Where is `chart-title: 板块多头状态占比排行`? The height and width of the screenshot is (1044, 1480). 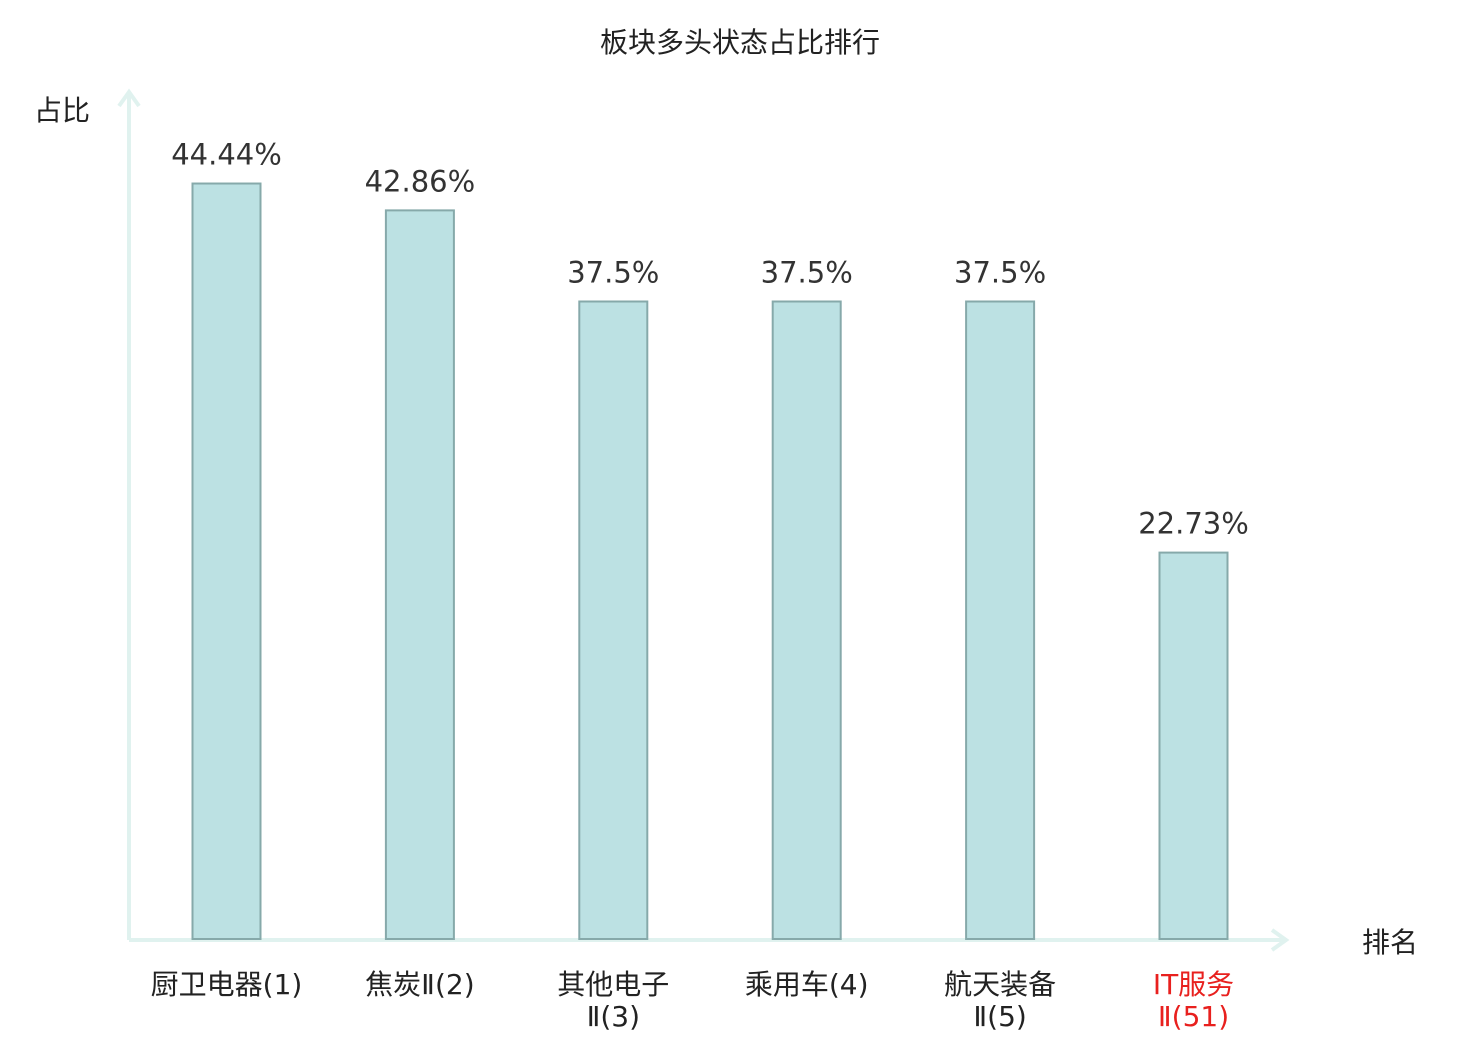
chart-title: 板块多头状态占比排行 is located at coordinates (740, 42).